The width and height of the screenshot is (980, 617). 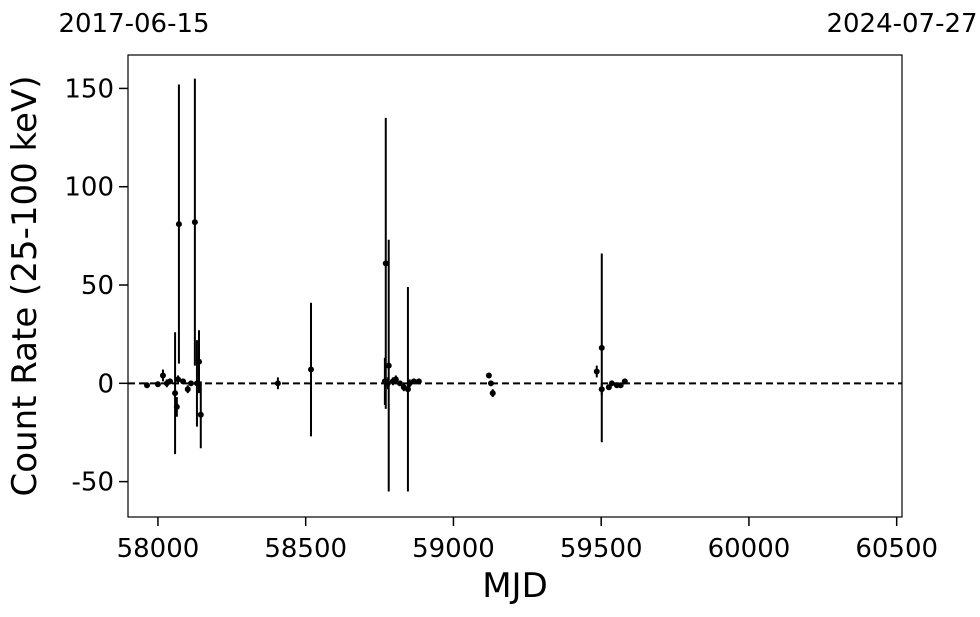 I want to click on y-tick-label: 100, so click(x=89, y=188).